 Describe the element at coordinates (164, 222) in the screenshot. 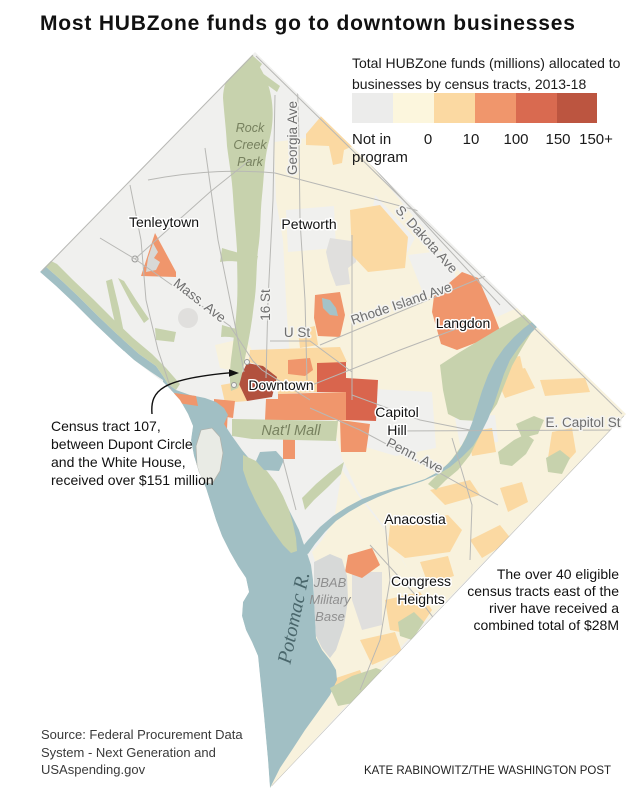

I see `svg-text: Tenleytown` at that location.